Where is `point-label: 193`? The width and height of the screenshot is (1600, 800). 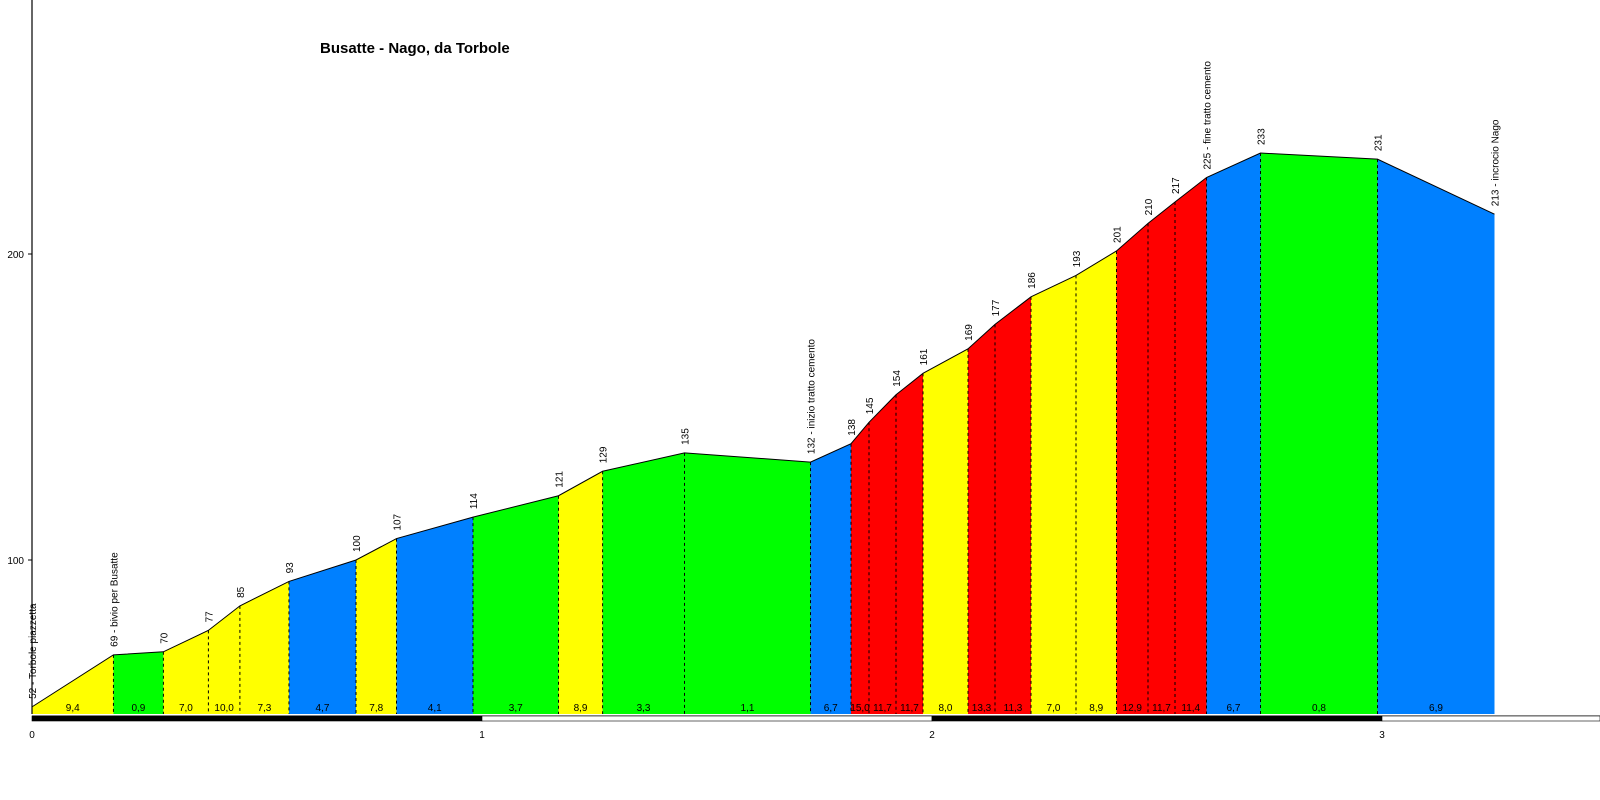 point-label: 193 is located at coordinates (1077, 258).